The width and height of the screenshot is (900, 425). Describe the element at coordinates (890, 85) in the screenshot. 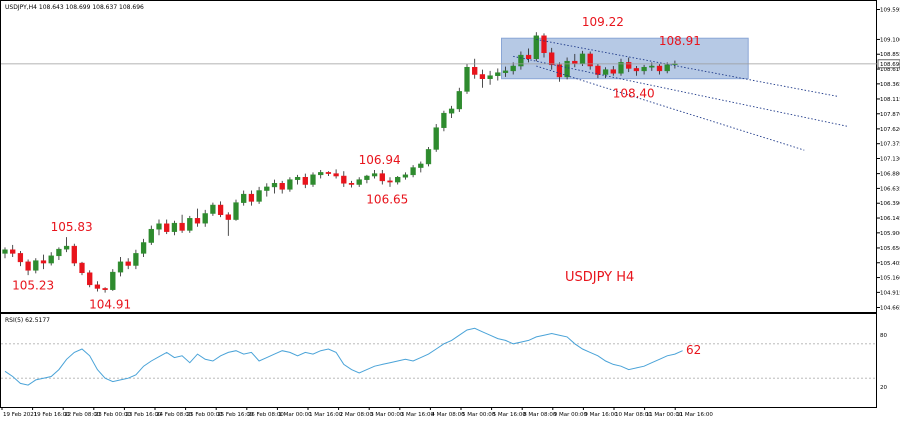

I see `price-tick-label: 108.365` at that location.